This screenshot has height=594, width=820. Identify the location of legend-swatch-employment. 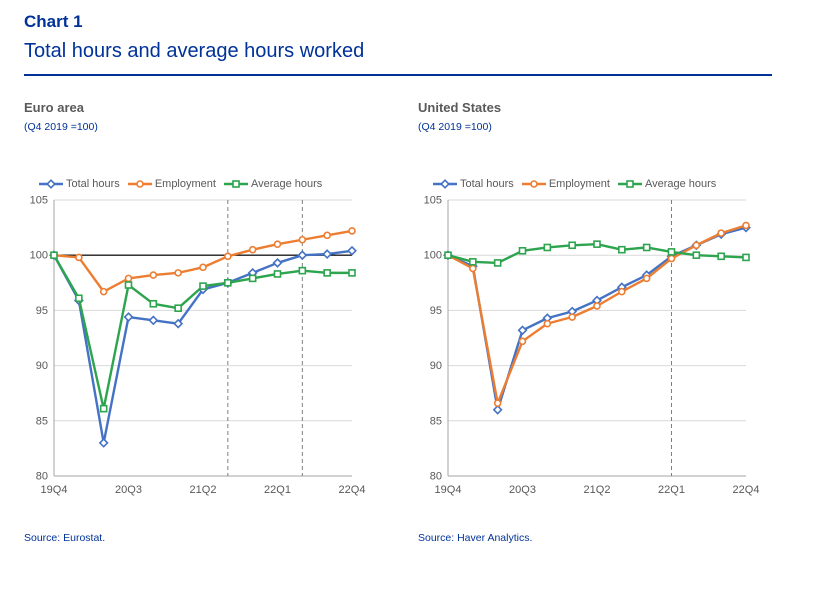
(139, 183).